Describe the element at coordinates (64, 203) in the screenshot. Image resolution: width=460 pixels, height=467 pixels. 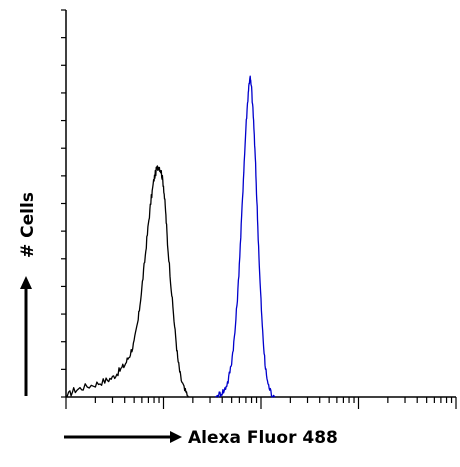
I see `y-axis` at that location.